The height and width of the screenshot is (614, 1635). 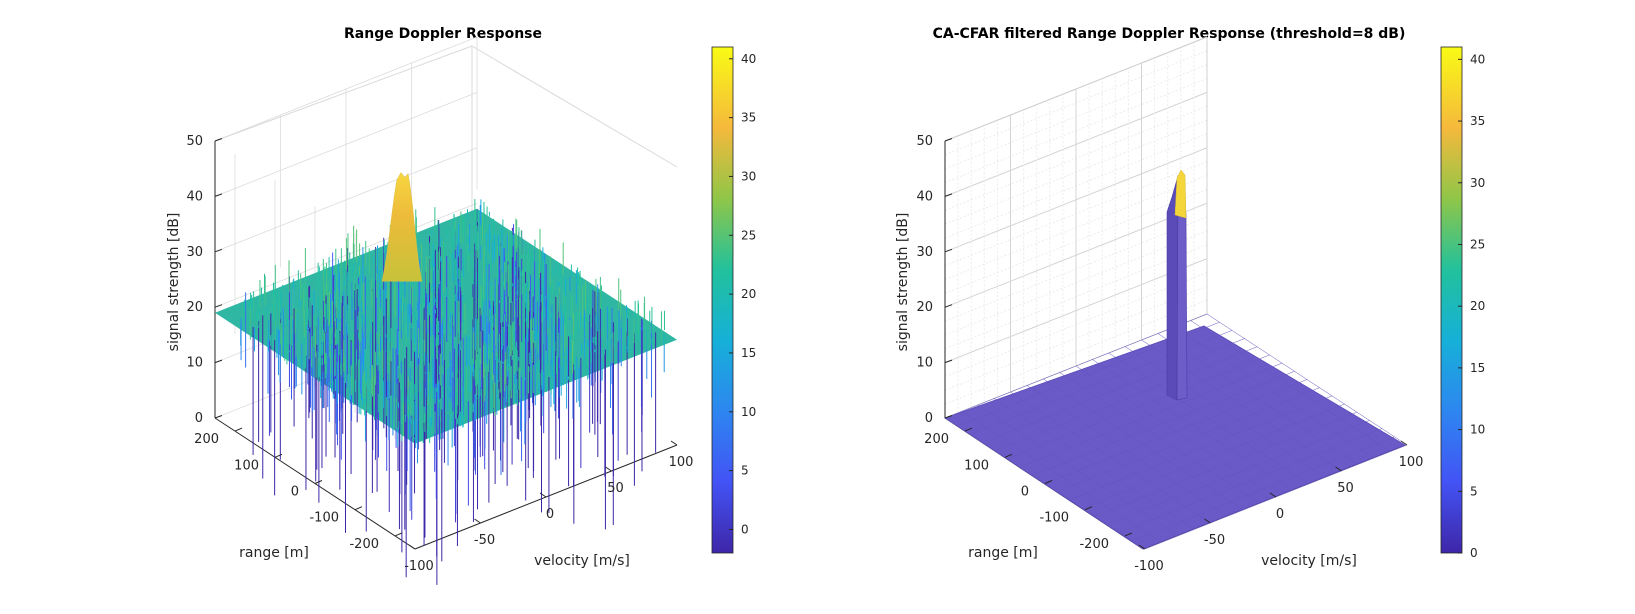 What do you see at coordinates (1477, 430) in the screenshot?
I see `colorbar-tick-label: 10` at bounding box center [1477, 430].